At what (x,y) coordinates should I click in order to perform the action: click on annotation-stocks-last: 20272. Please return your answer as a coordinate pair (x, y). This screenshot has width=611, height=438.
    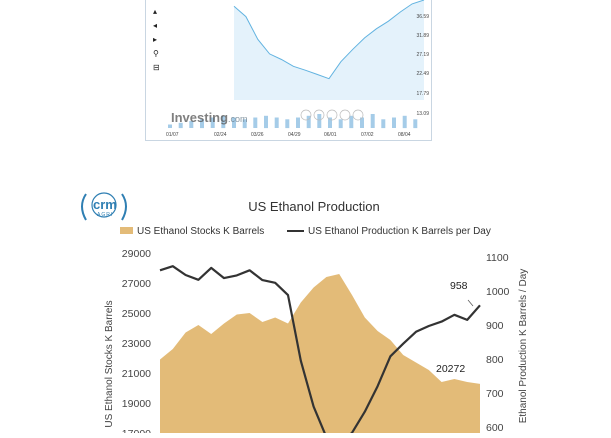
    Looking at the image, I should click on (450, 369).